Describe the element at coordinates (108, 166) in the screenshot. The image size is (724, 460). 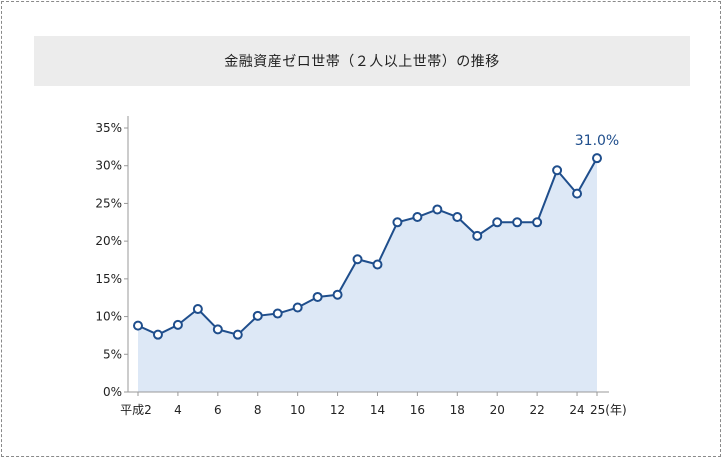
I see `y-tick-label: 30%` at that location.